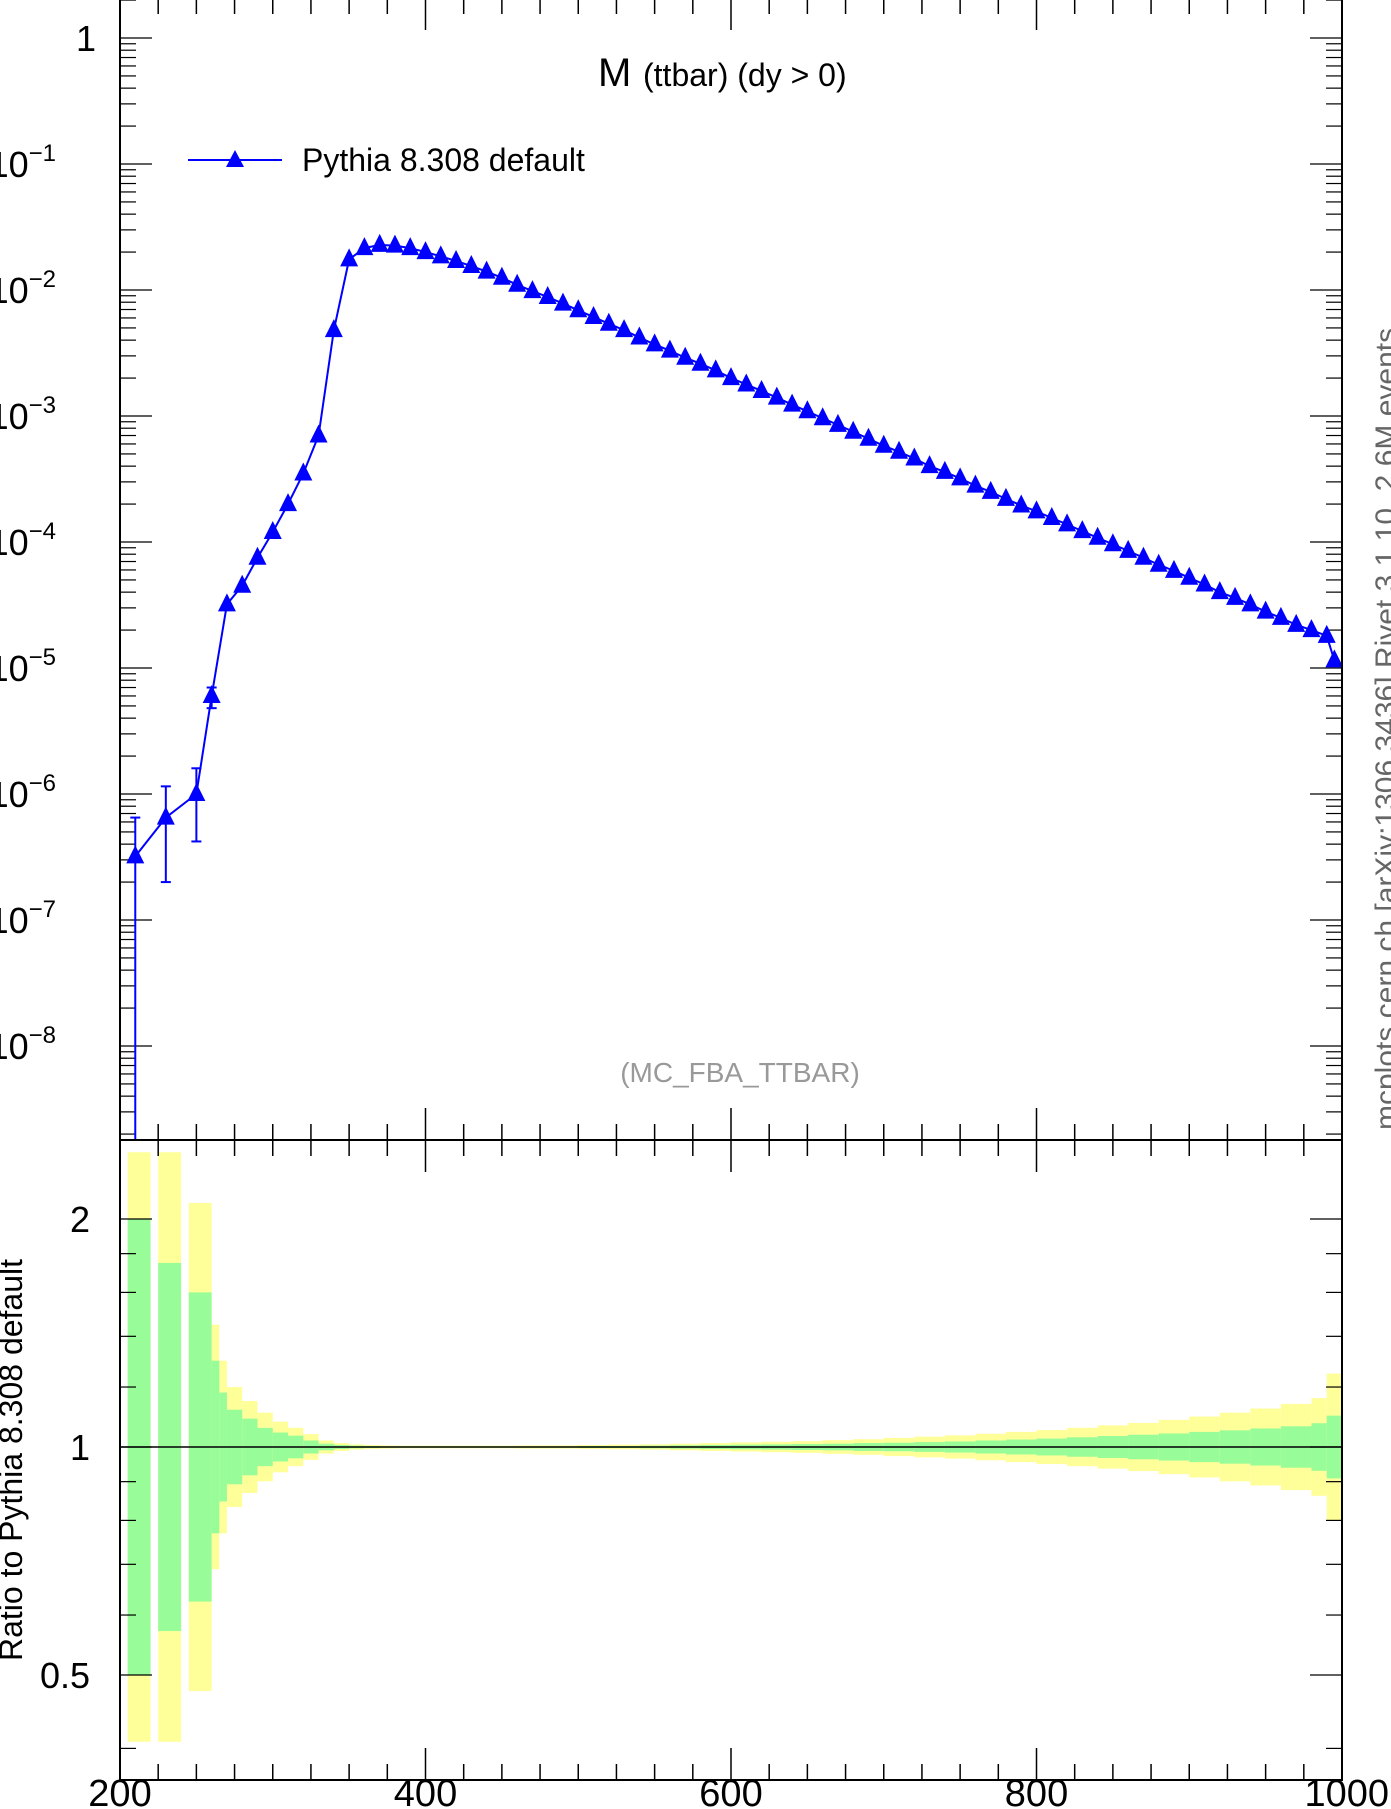 This screenshot has height=1809, width=1391. I want to click on legend-marker, so click(235, 158).